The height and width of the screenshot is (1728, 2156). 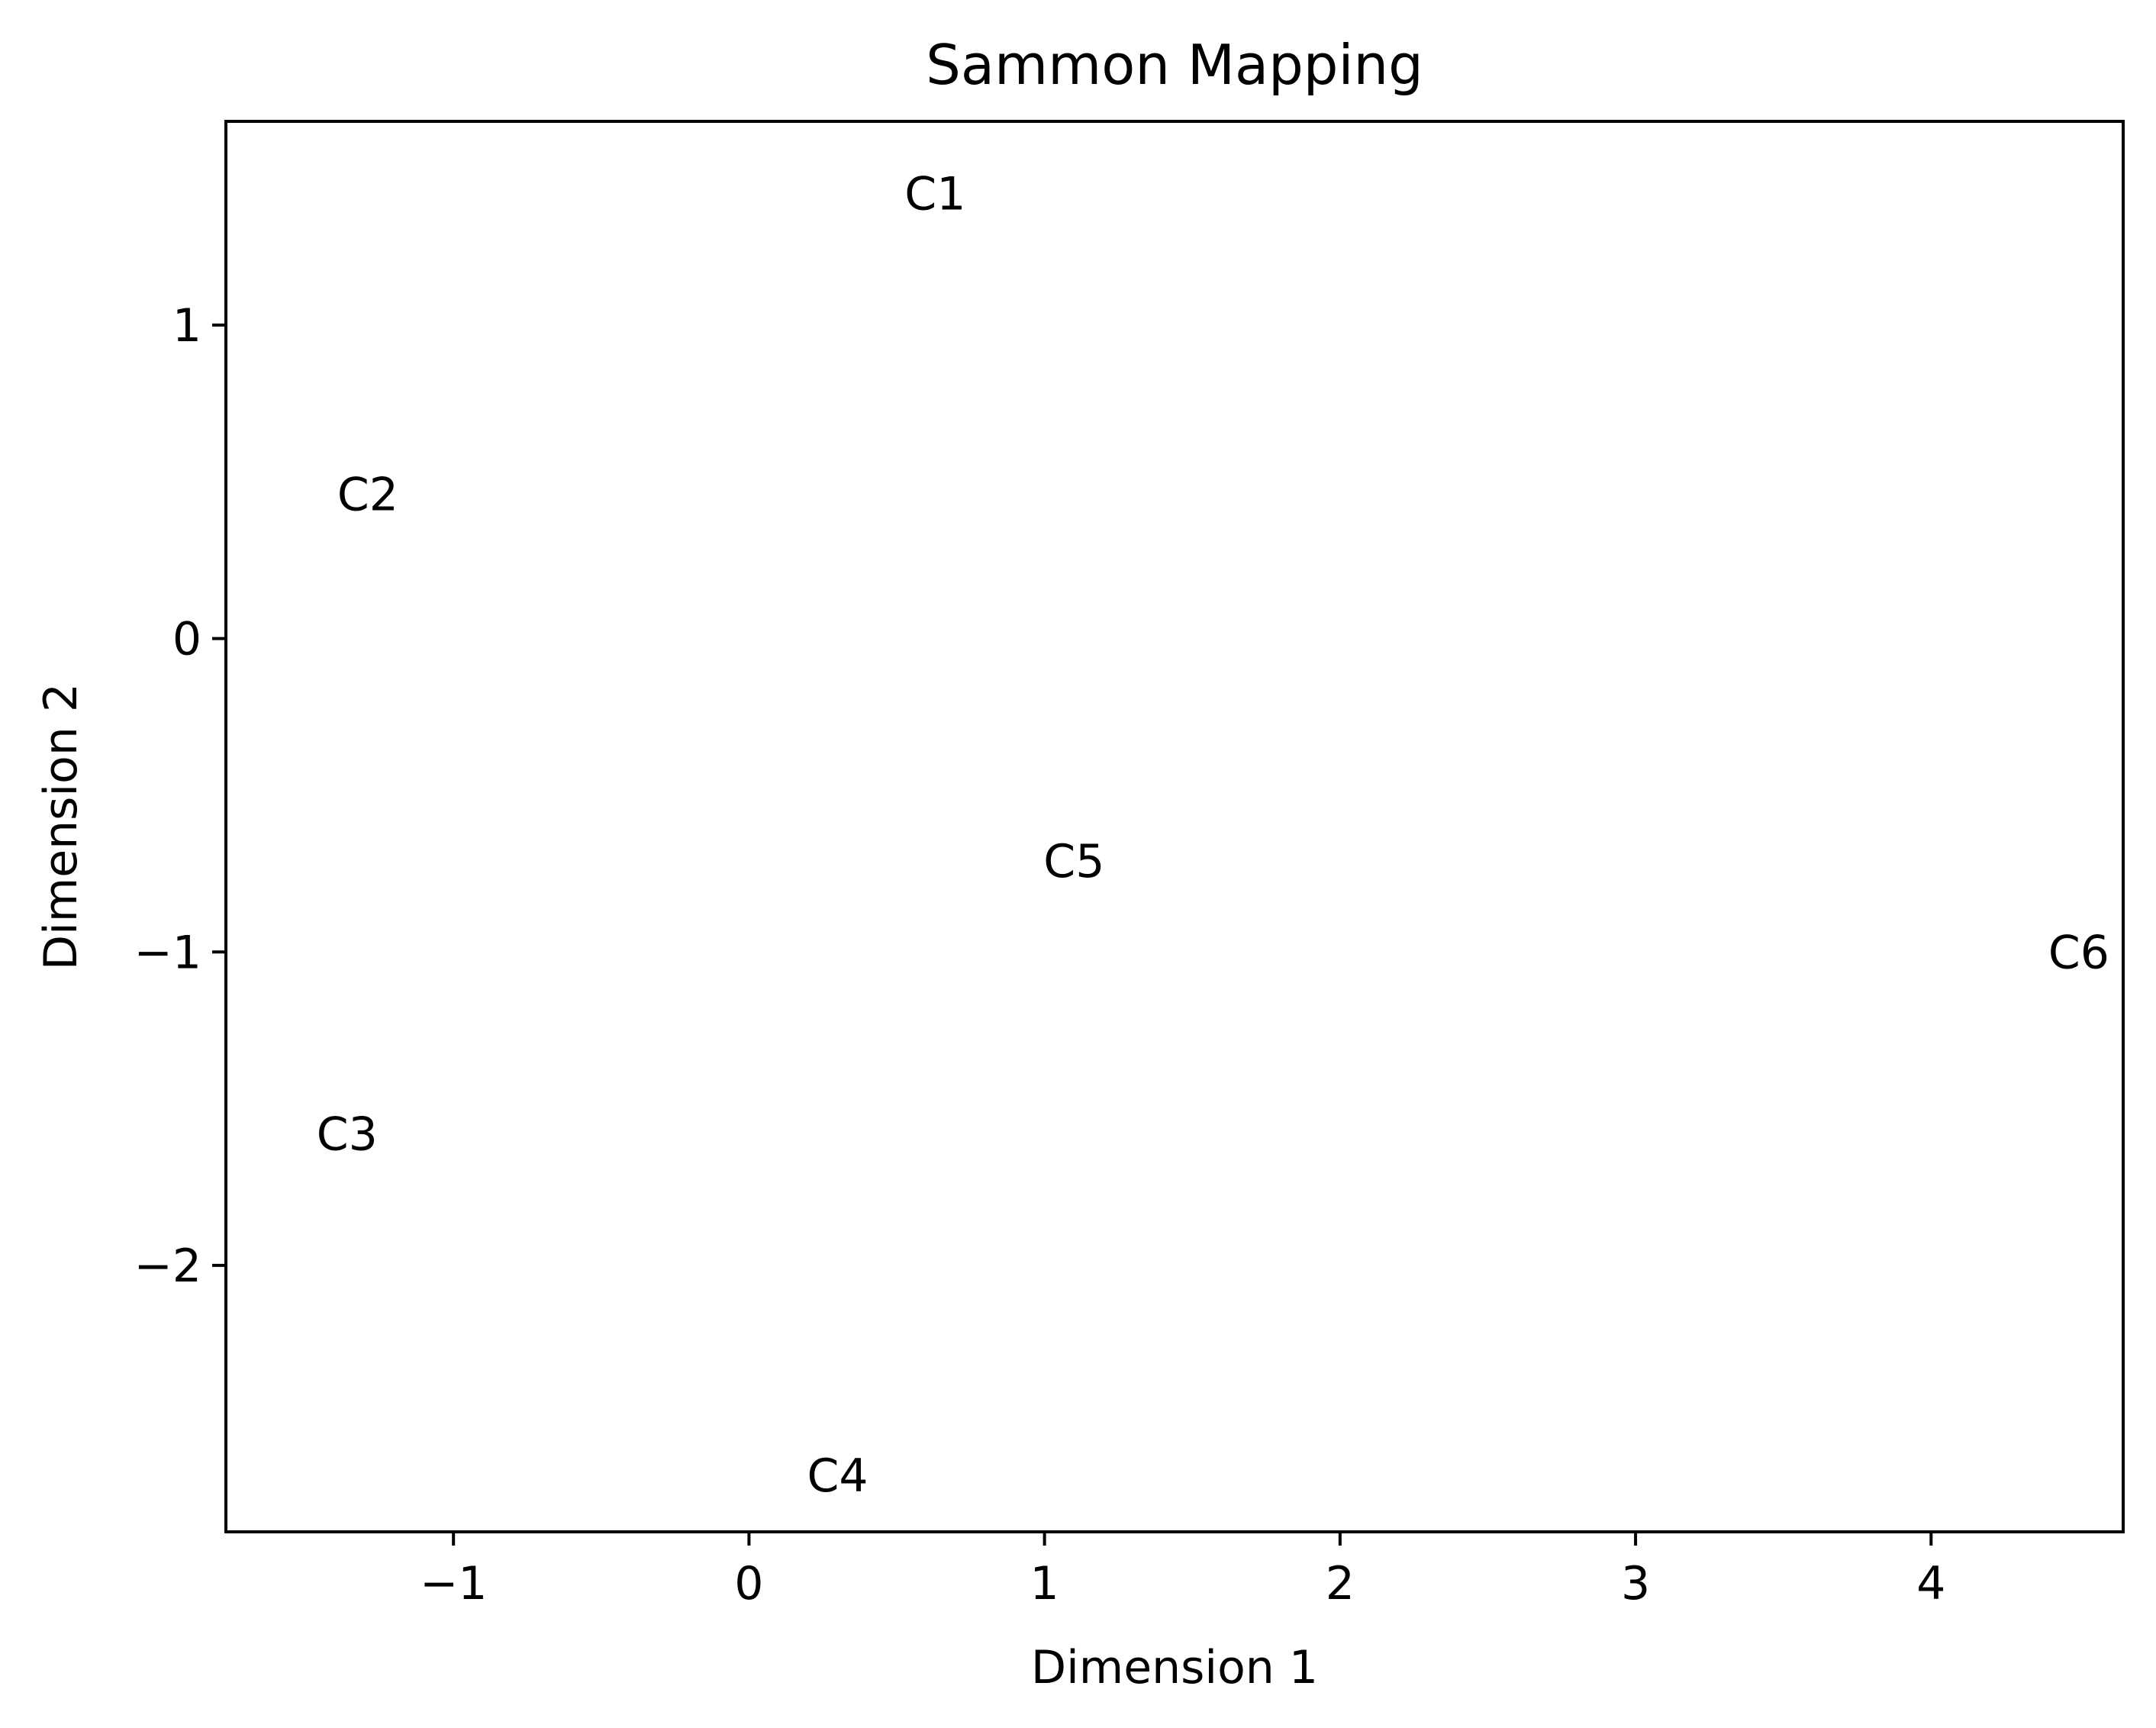 What do you see at coordinates (1930, 1583) in the screenshot?
I see `x-tick-label: 4` at bounding box center [1930, 1583].